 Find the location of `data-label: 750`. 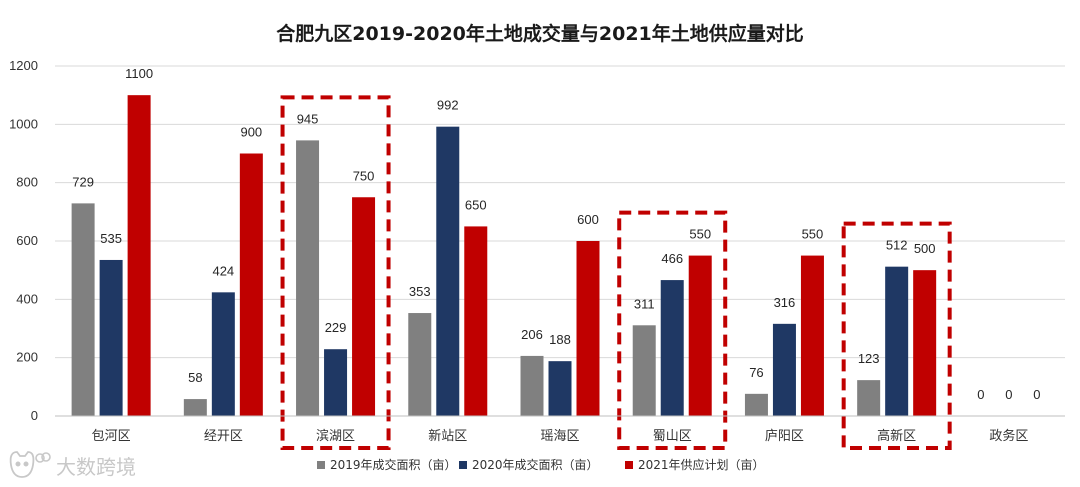

data-label: 750 is located at coordinates (364, 175).